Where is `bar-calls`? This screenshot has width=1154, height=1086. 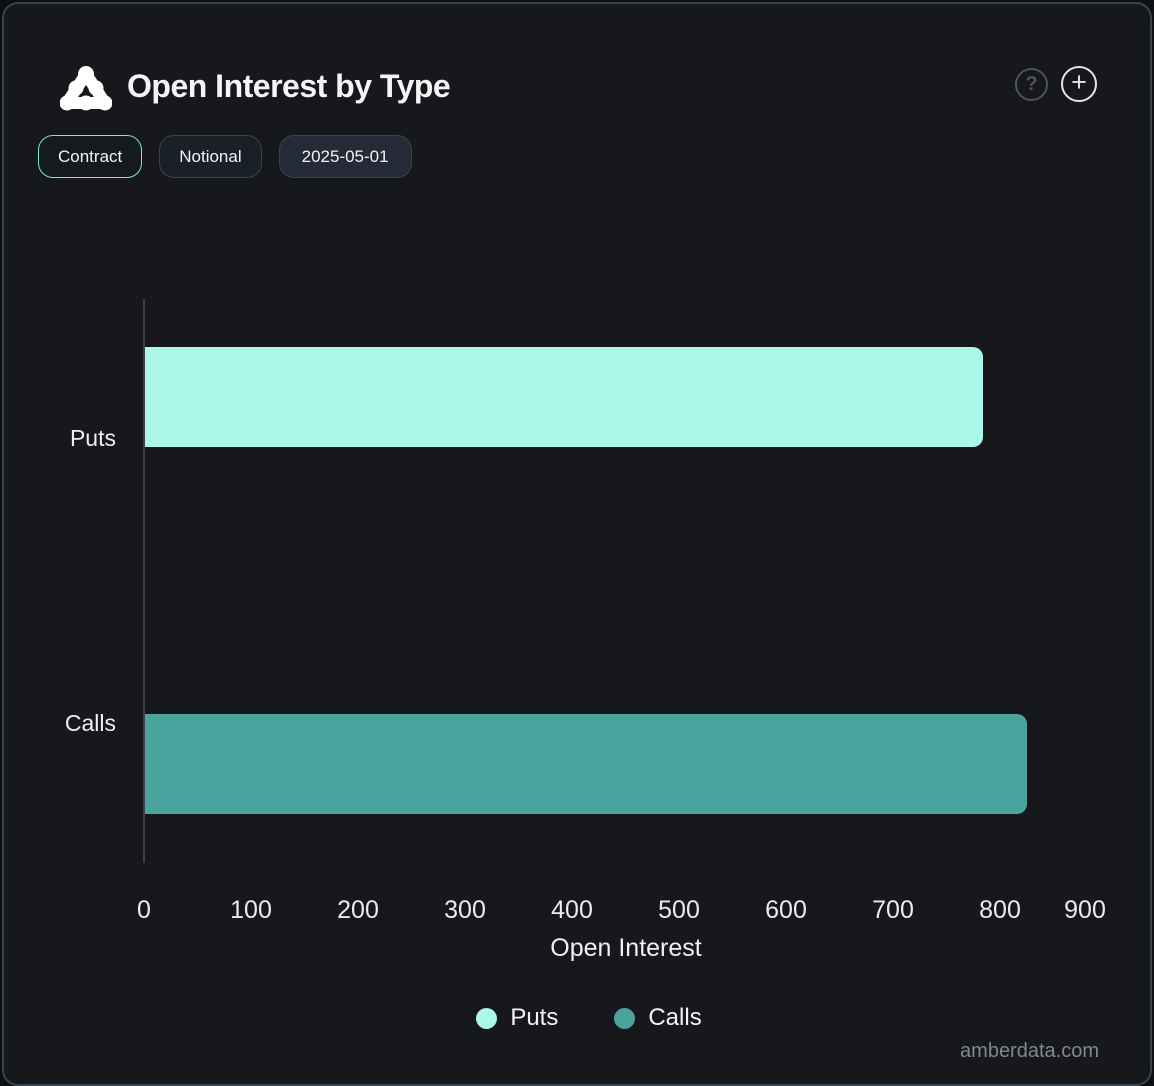
bar-calls is located at coordinates (586, 764).